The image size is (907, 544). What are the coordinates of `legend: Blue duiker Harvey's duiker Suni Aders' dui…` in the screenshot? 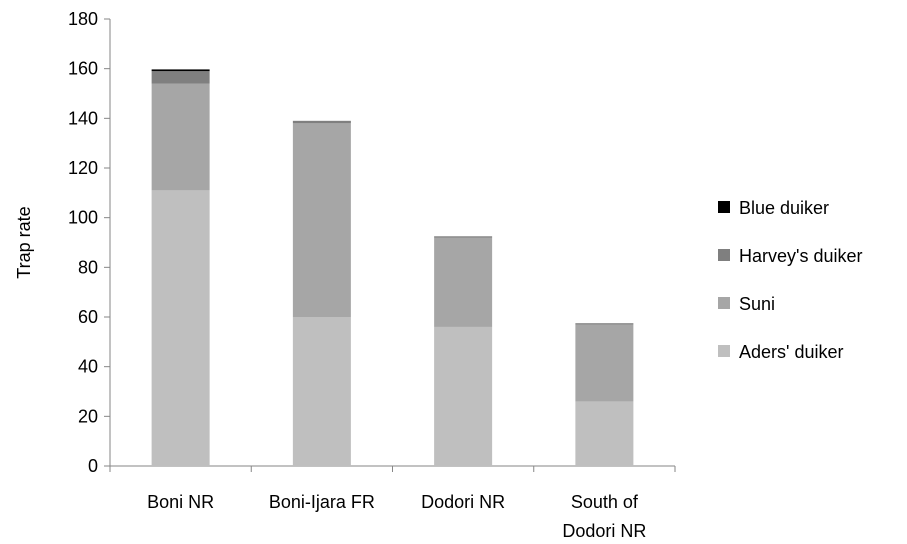 It's located at (790, 280).